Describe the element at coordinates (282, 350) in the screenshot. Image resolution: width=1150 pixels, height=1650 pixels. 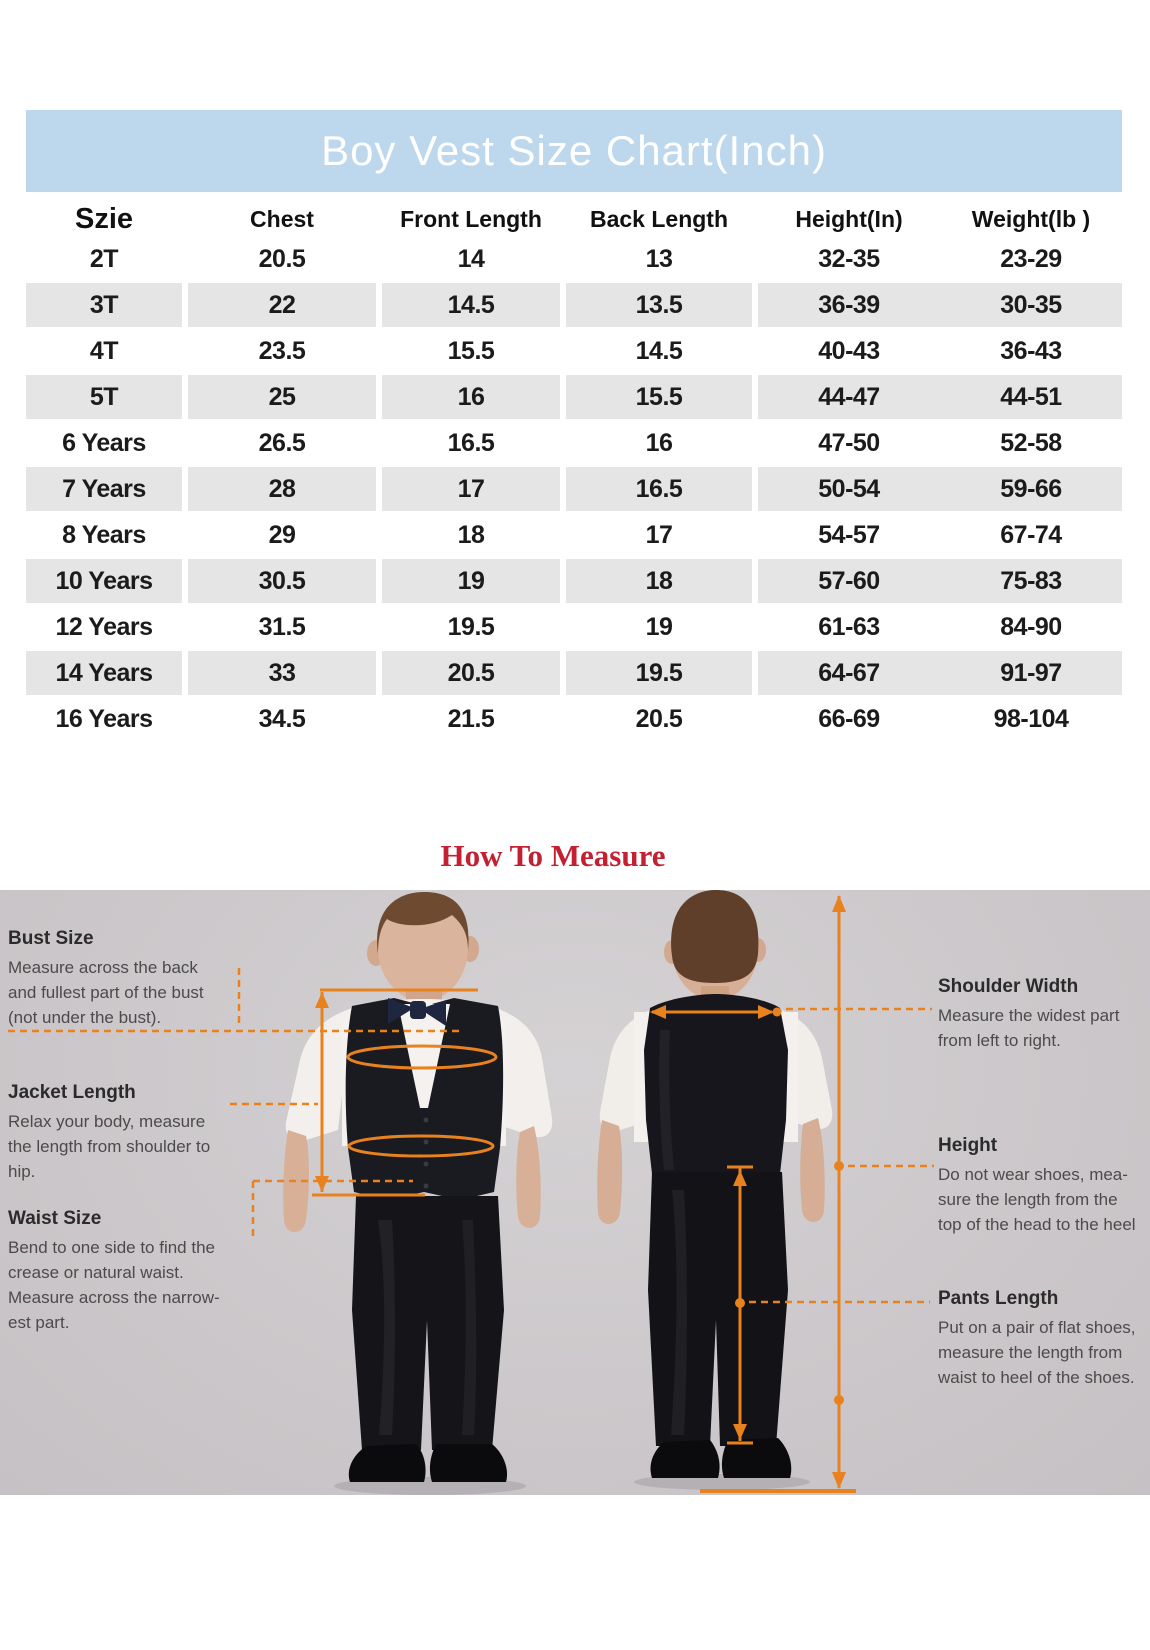
I see `table-cell: 23.5` at that location.